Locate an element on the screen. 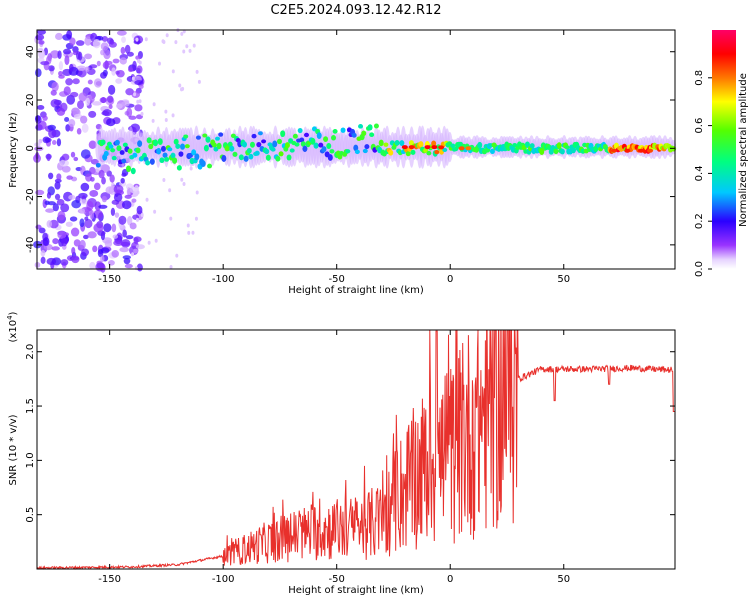 This screenshot has height=600, width=750. y-tick-label: 0 is located at coordinates (30, 148).